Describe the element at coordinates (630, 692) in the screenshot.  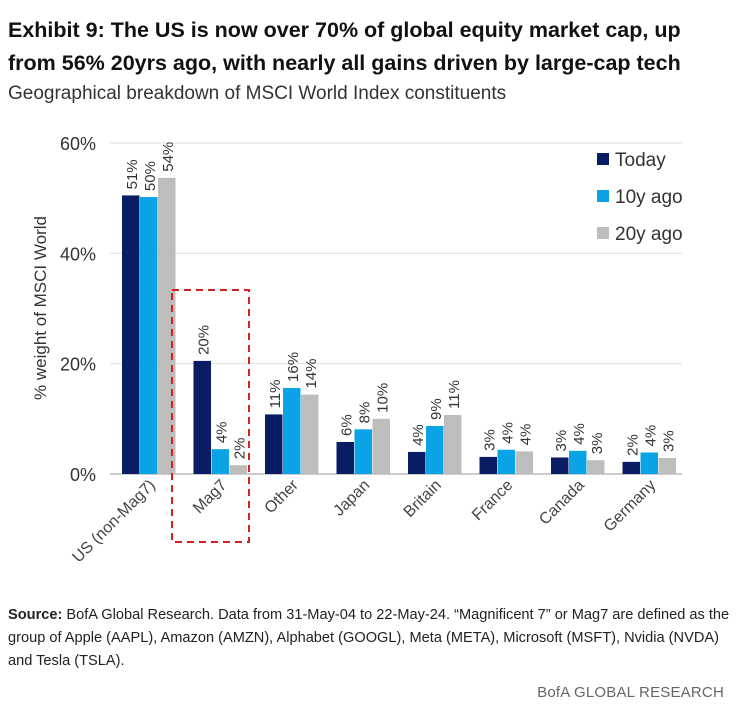
I see `brand-footer: BofA GLOBAL RESEARCH` at that location.